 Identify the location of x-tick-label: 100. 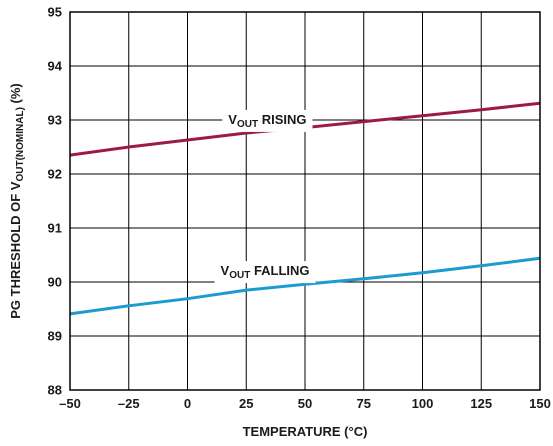
(423, 403).